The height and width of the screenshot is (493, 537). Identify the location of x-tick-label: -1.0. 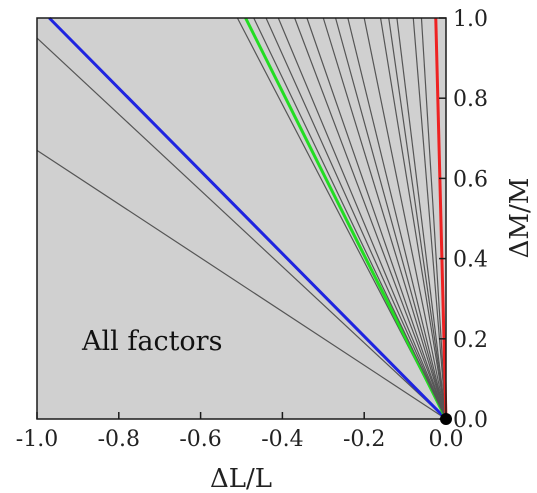
(37, 439).